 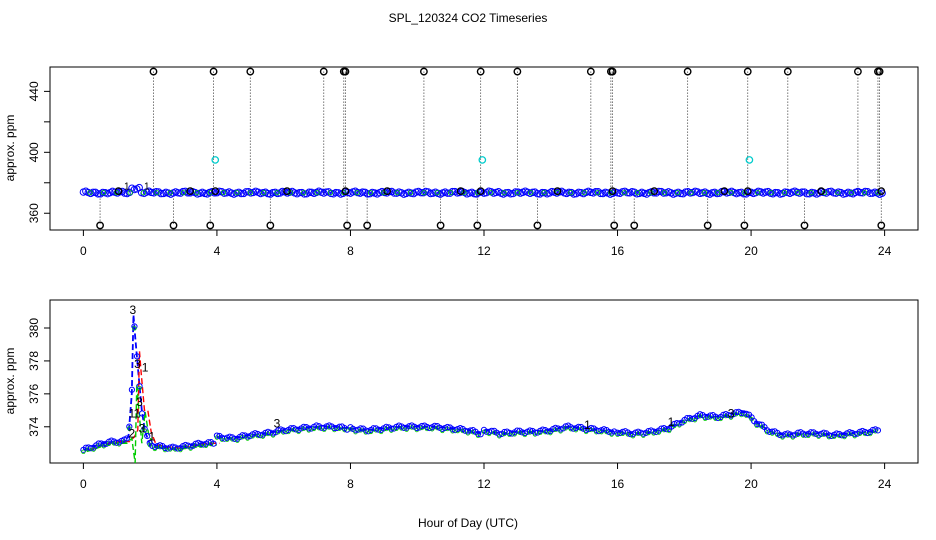 I want to click on top-y-axis-label: approx. ppm, so click(x=10, y=148).